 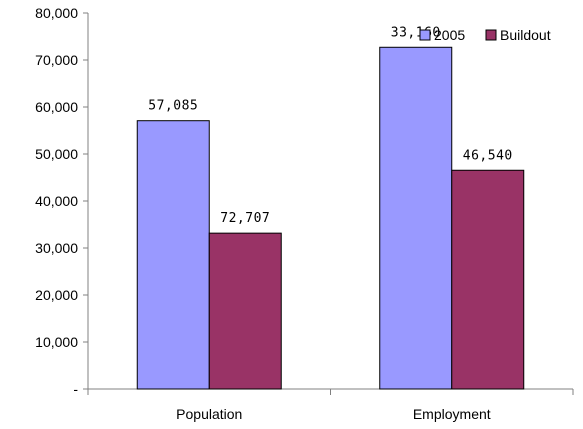 I want to click on bar-2005-employment, so click(x=416, y=218).